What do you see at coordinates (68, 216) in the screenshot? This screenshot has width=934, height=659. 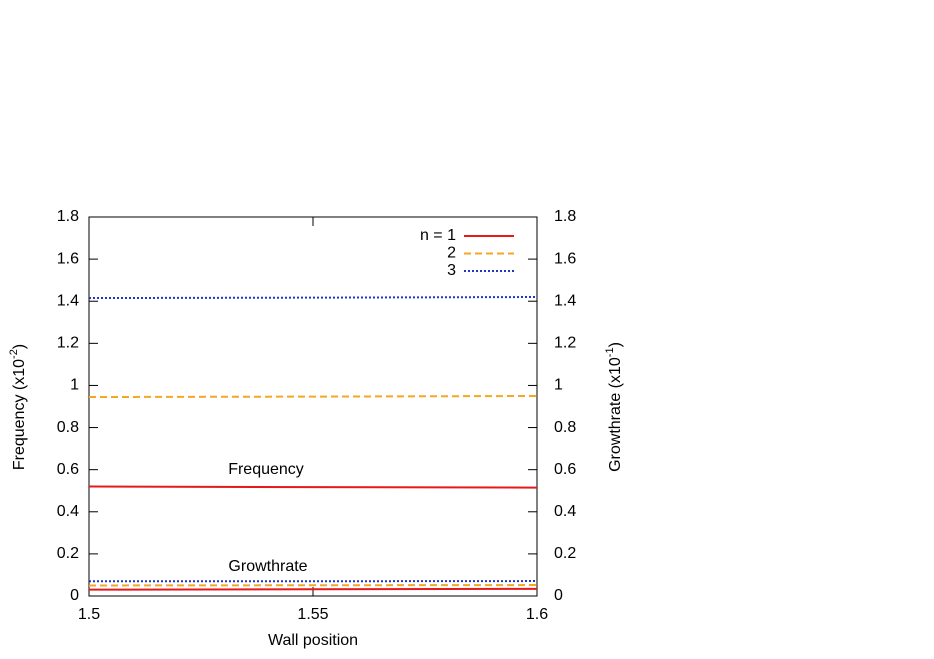 I see `y-tick-label: 1.8` at bounding box center [68, 216].